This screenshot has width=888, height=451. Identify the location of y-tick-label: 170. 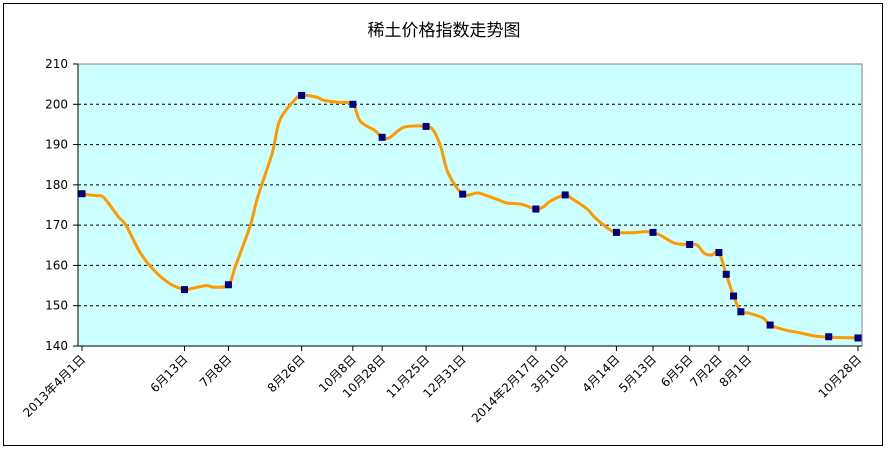
(56, 225).